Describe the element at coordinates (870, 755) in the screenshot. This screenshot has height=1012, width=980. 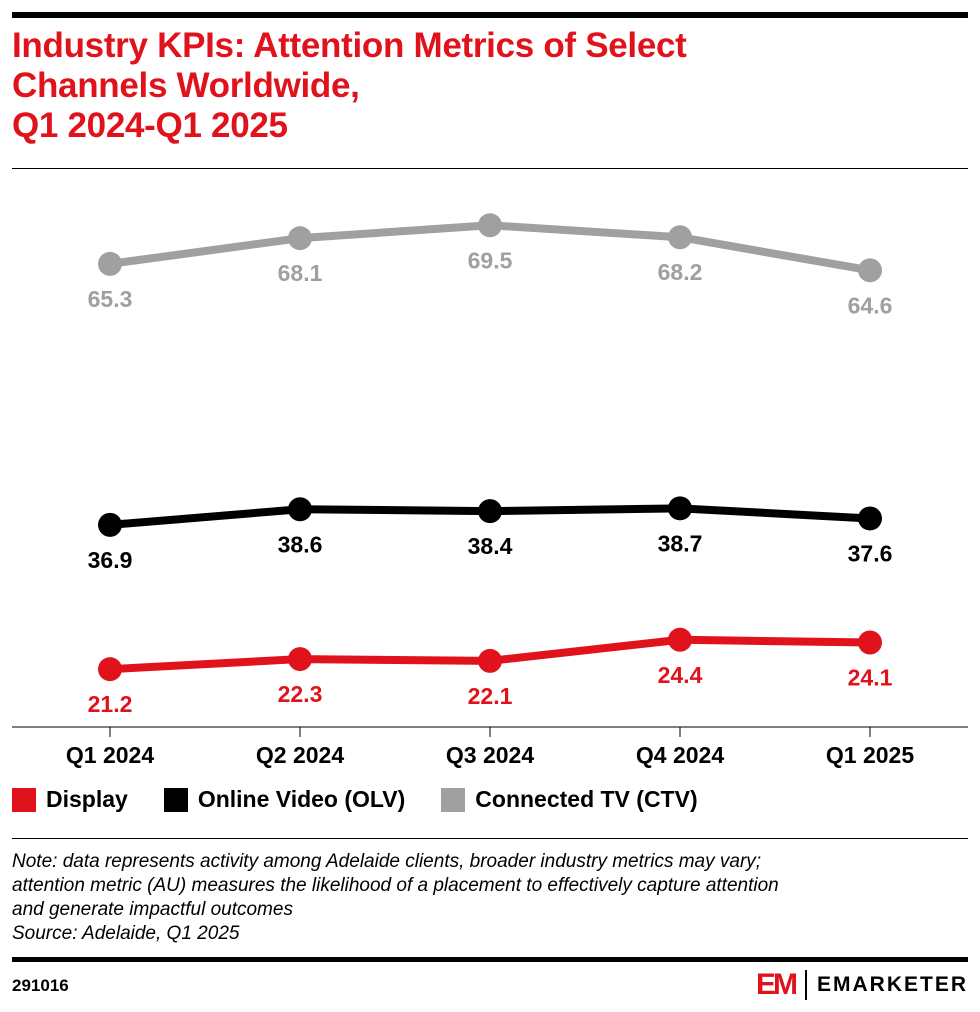
I see `x-tick-label: Q1 2025` at that location.